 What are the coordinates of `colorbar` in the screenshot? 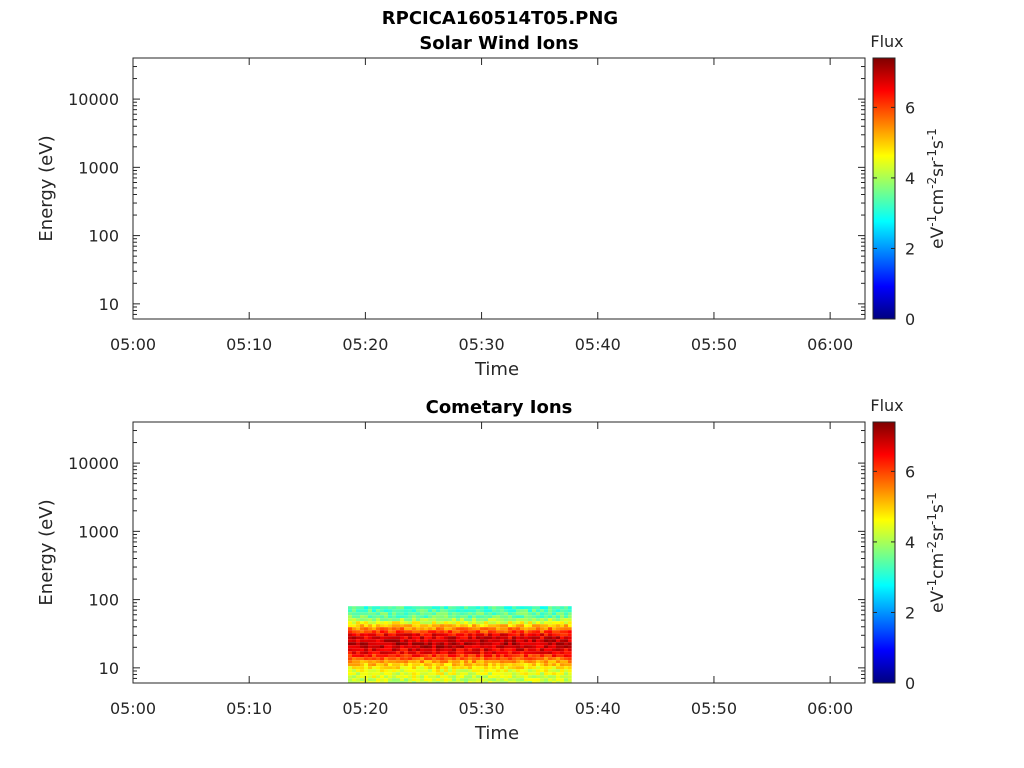 It's located at (884, 552).